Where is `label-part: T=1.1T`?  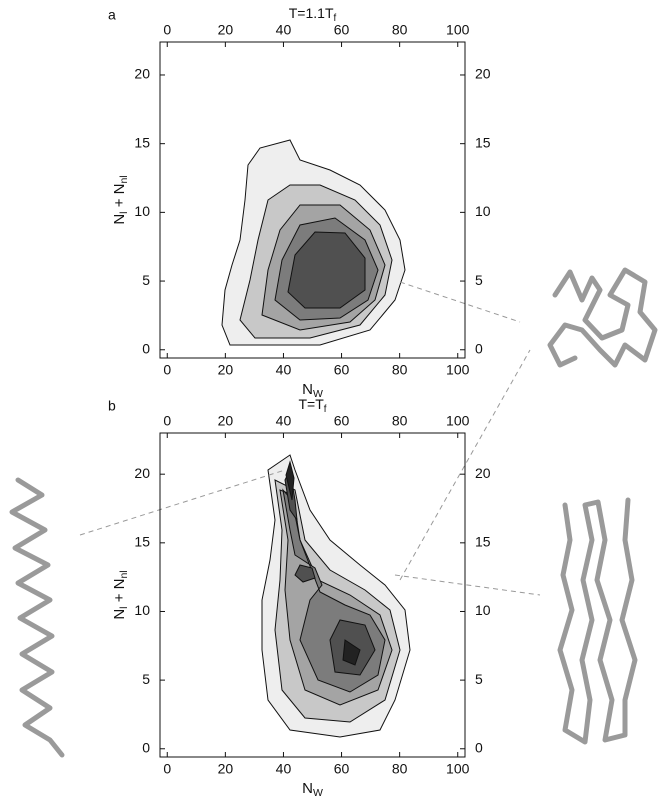
label-part: T=1.1T is located at coordinates (311, 13).